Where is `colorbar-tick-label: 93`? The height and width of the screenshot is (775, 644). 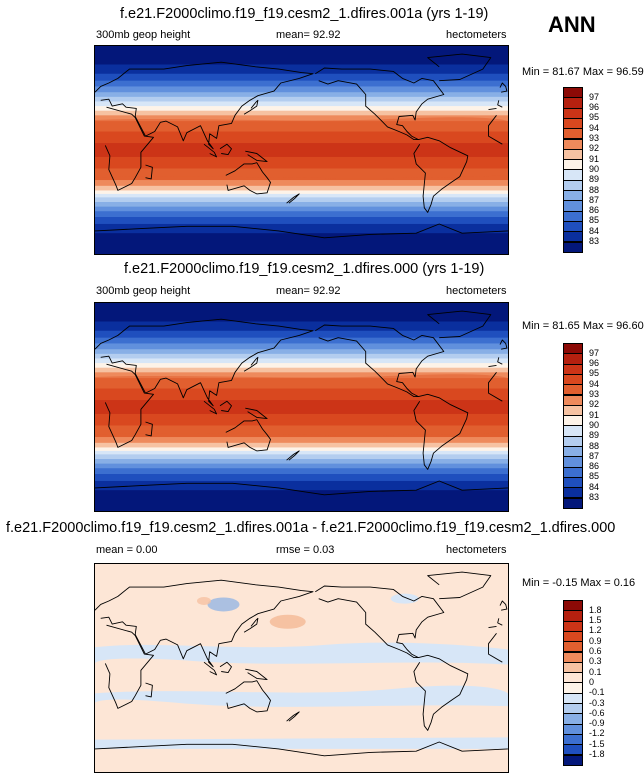 colorbar-tick-label: 93 is located at coordinates (594, 138).